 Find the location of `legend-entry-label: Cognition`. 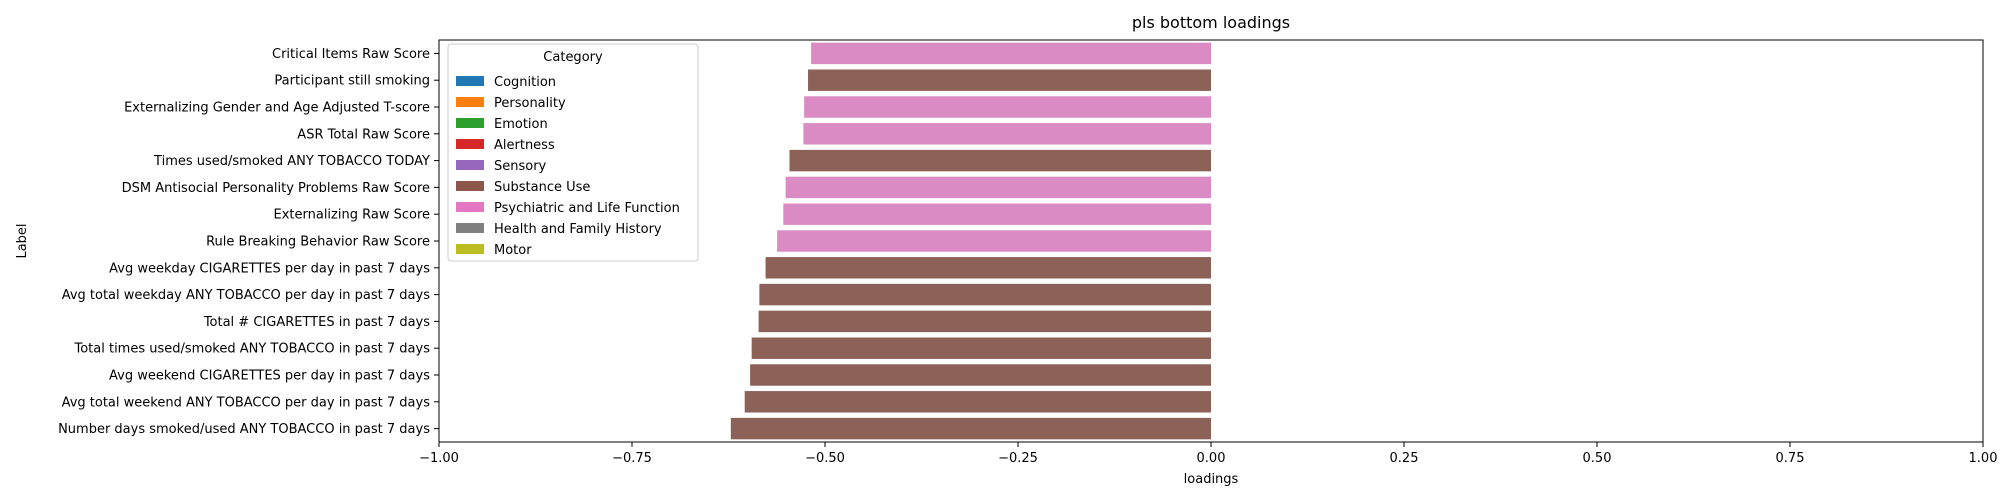

legend-entry-label: Cognition is located at coordinates (525, 82).